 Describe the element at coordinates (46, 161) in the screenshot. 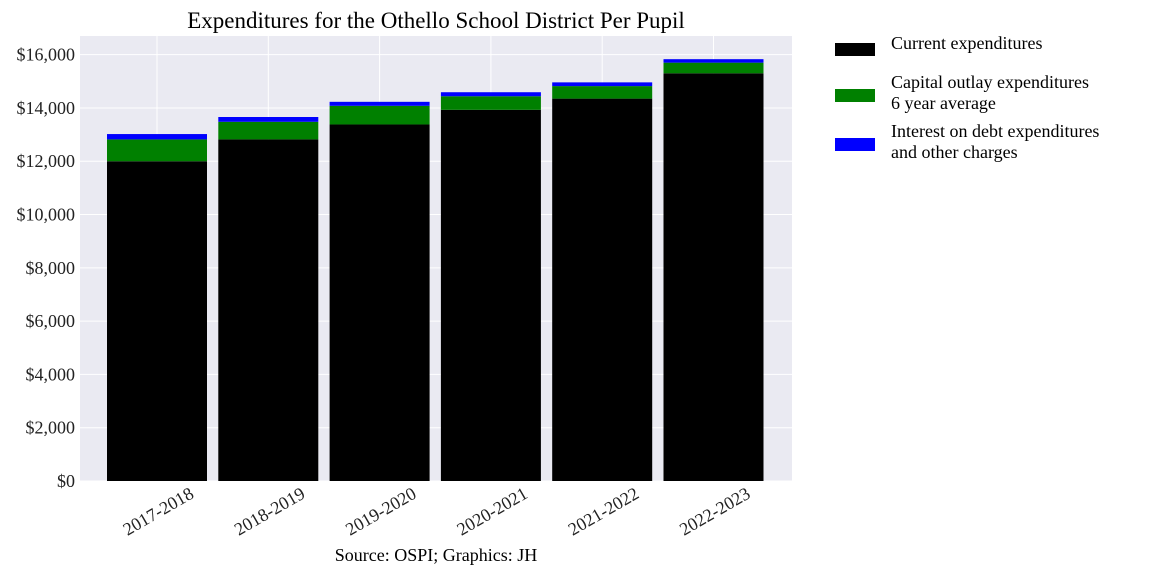

I see `y-tick-label: $12,000` at that location.